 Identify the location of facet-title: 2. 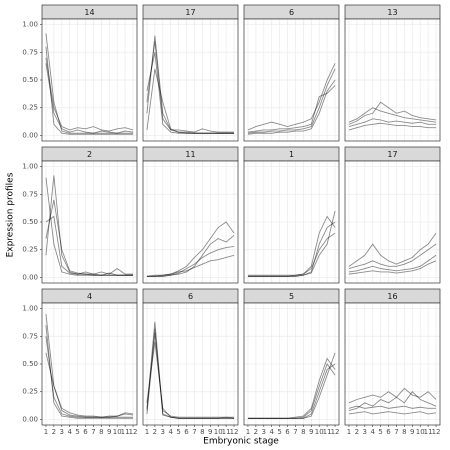
(89, 154).